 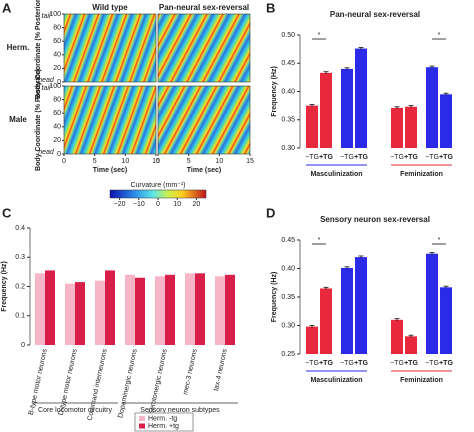 What do you see at coordinates (20, 228) in the screenshot?
I see `y-tick-label: 0.4` at bounding box center [20, 228].